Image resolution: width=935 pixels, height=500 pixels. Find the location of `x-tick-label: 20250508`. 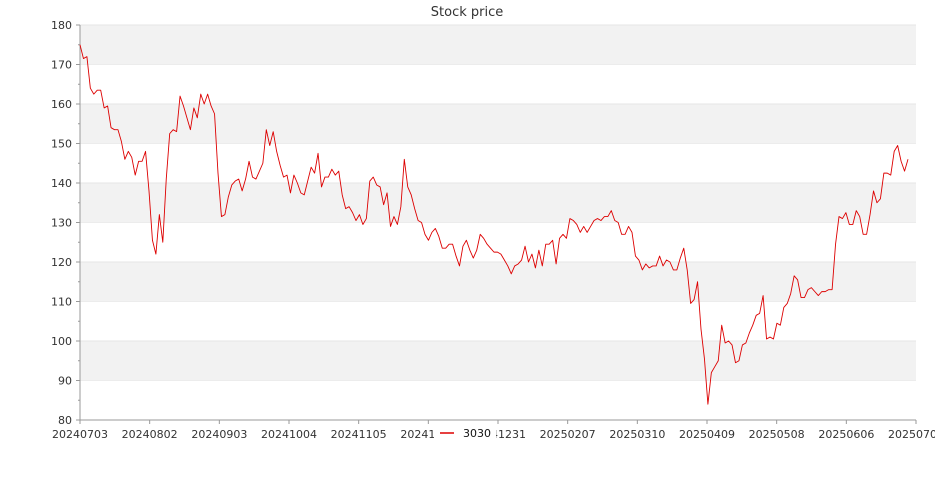

x-tick-label: 20250508 is located at coordinates (777, 434).